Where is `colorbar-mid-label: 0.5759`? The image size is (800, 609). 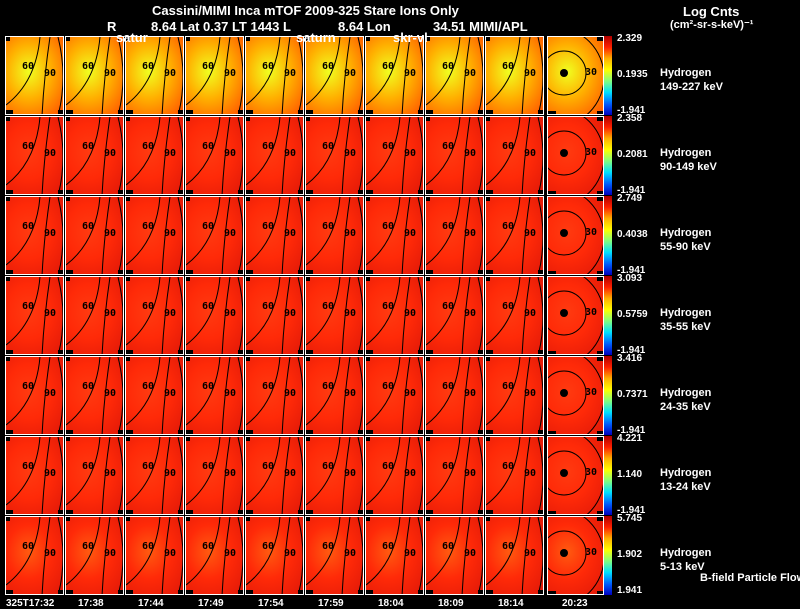
colorbar-mid-label: 0.5759 is located at coordinates (632, 314).